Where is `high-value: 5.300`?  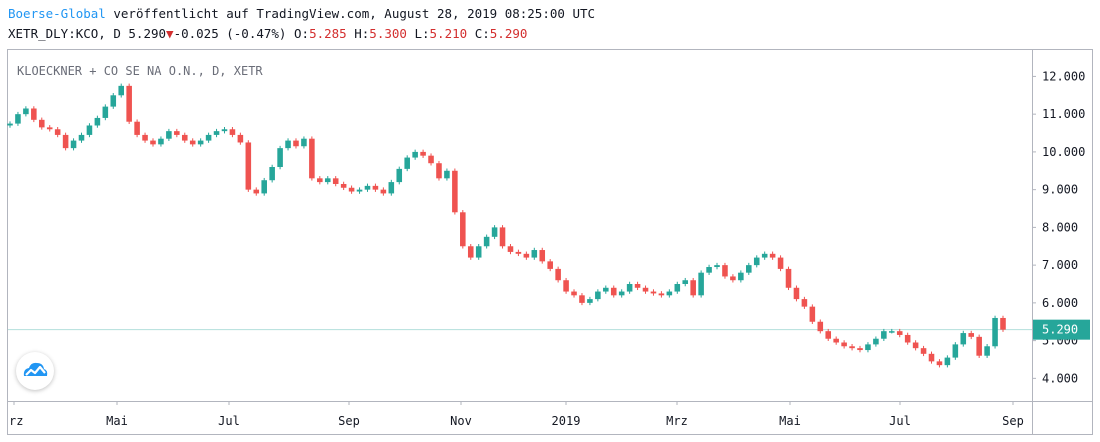 high-value: 5.300 is located at coordinates (388, 33).